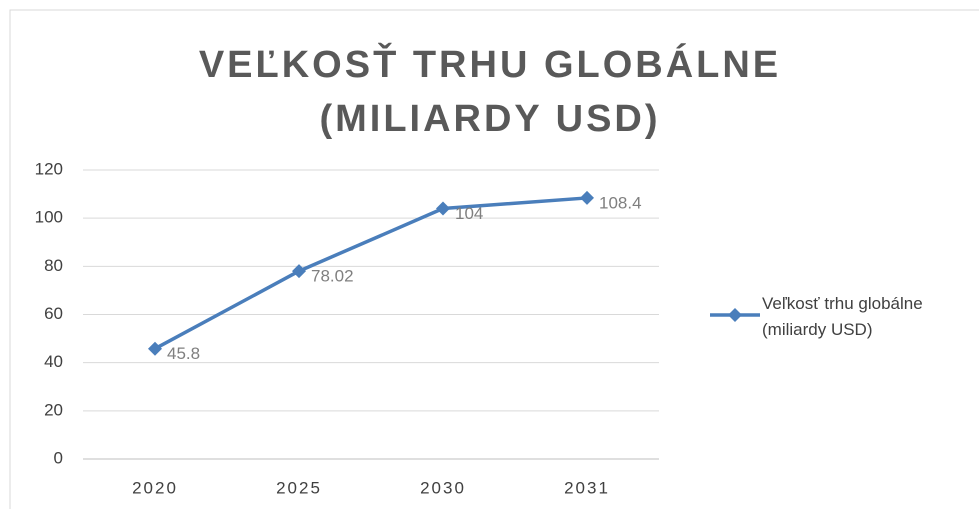  Describe the element at coordinates (371, 273) in the screenshot. I see `series-line` at that location.